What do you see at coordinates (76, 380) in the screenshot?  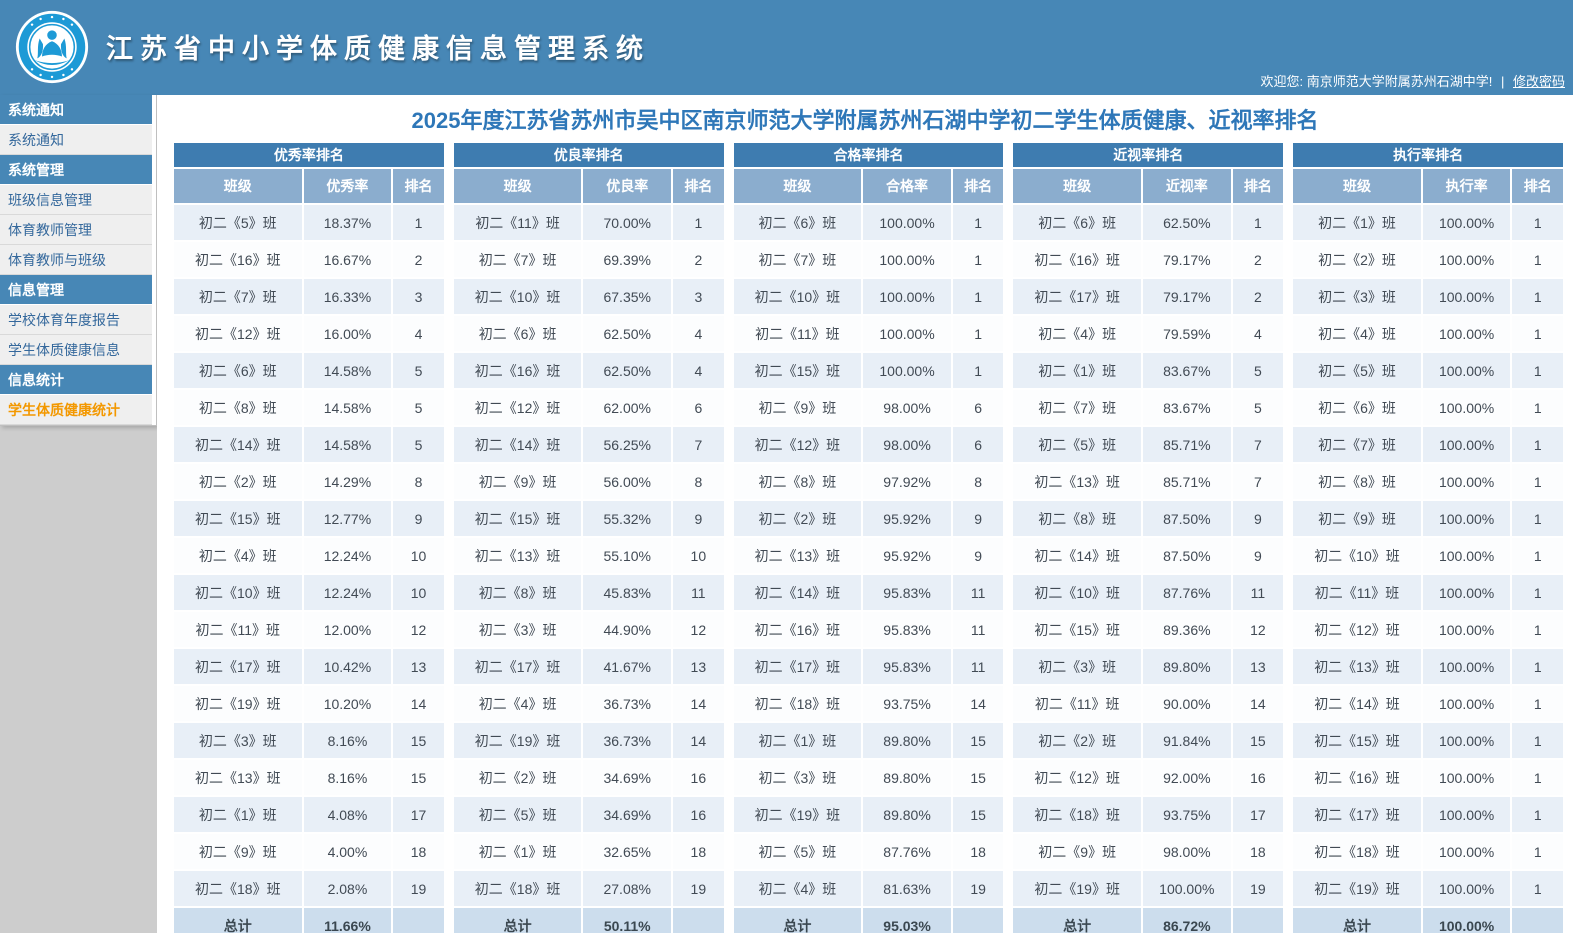 I see `sidebar-section-header: 信息统计` at bounding box center [76, 380].